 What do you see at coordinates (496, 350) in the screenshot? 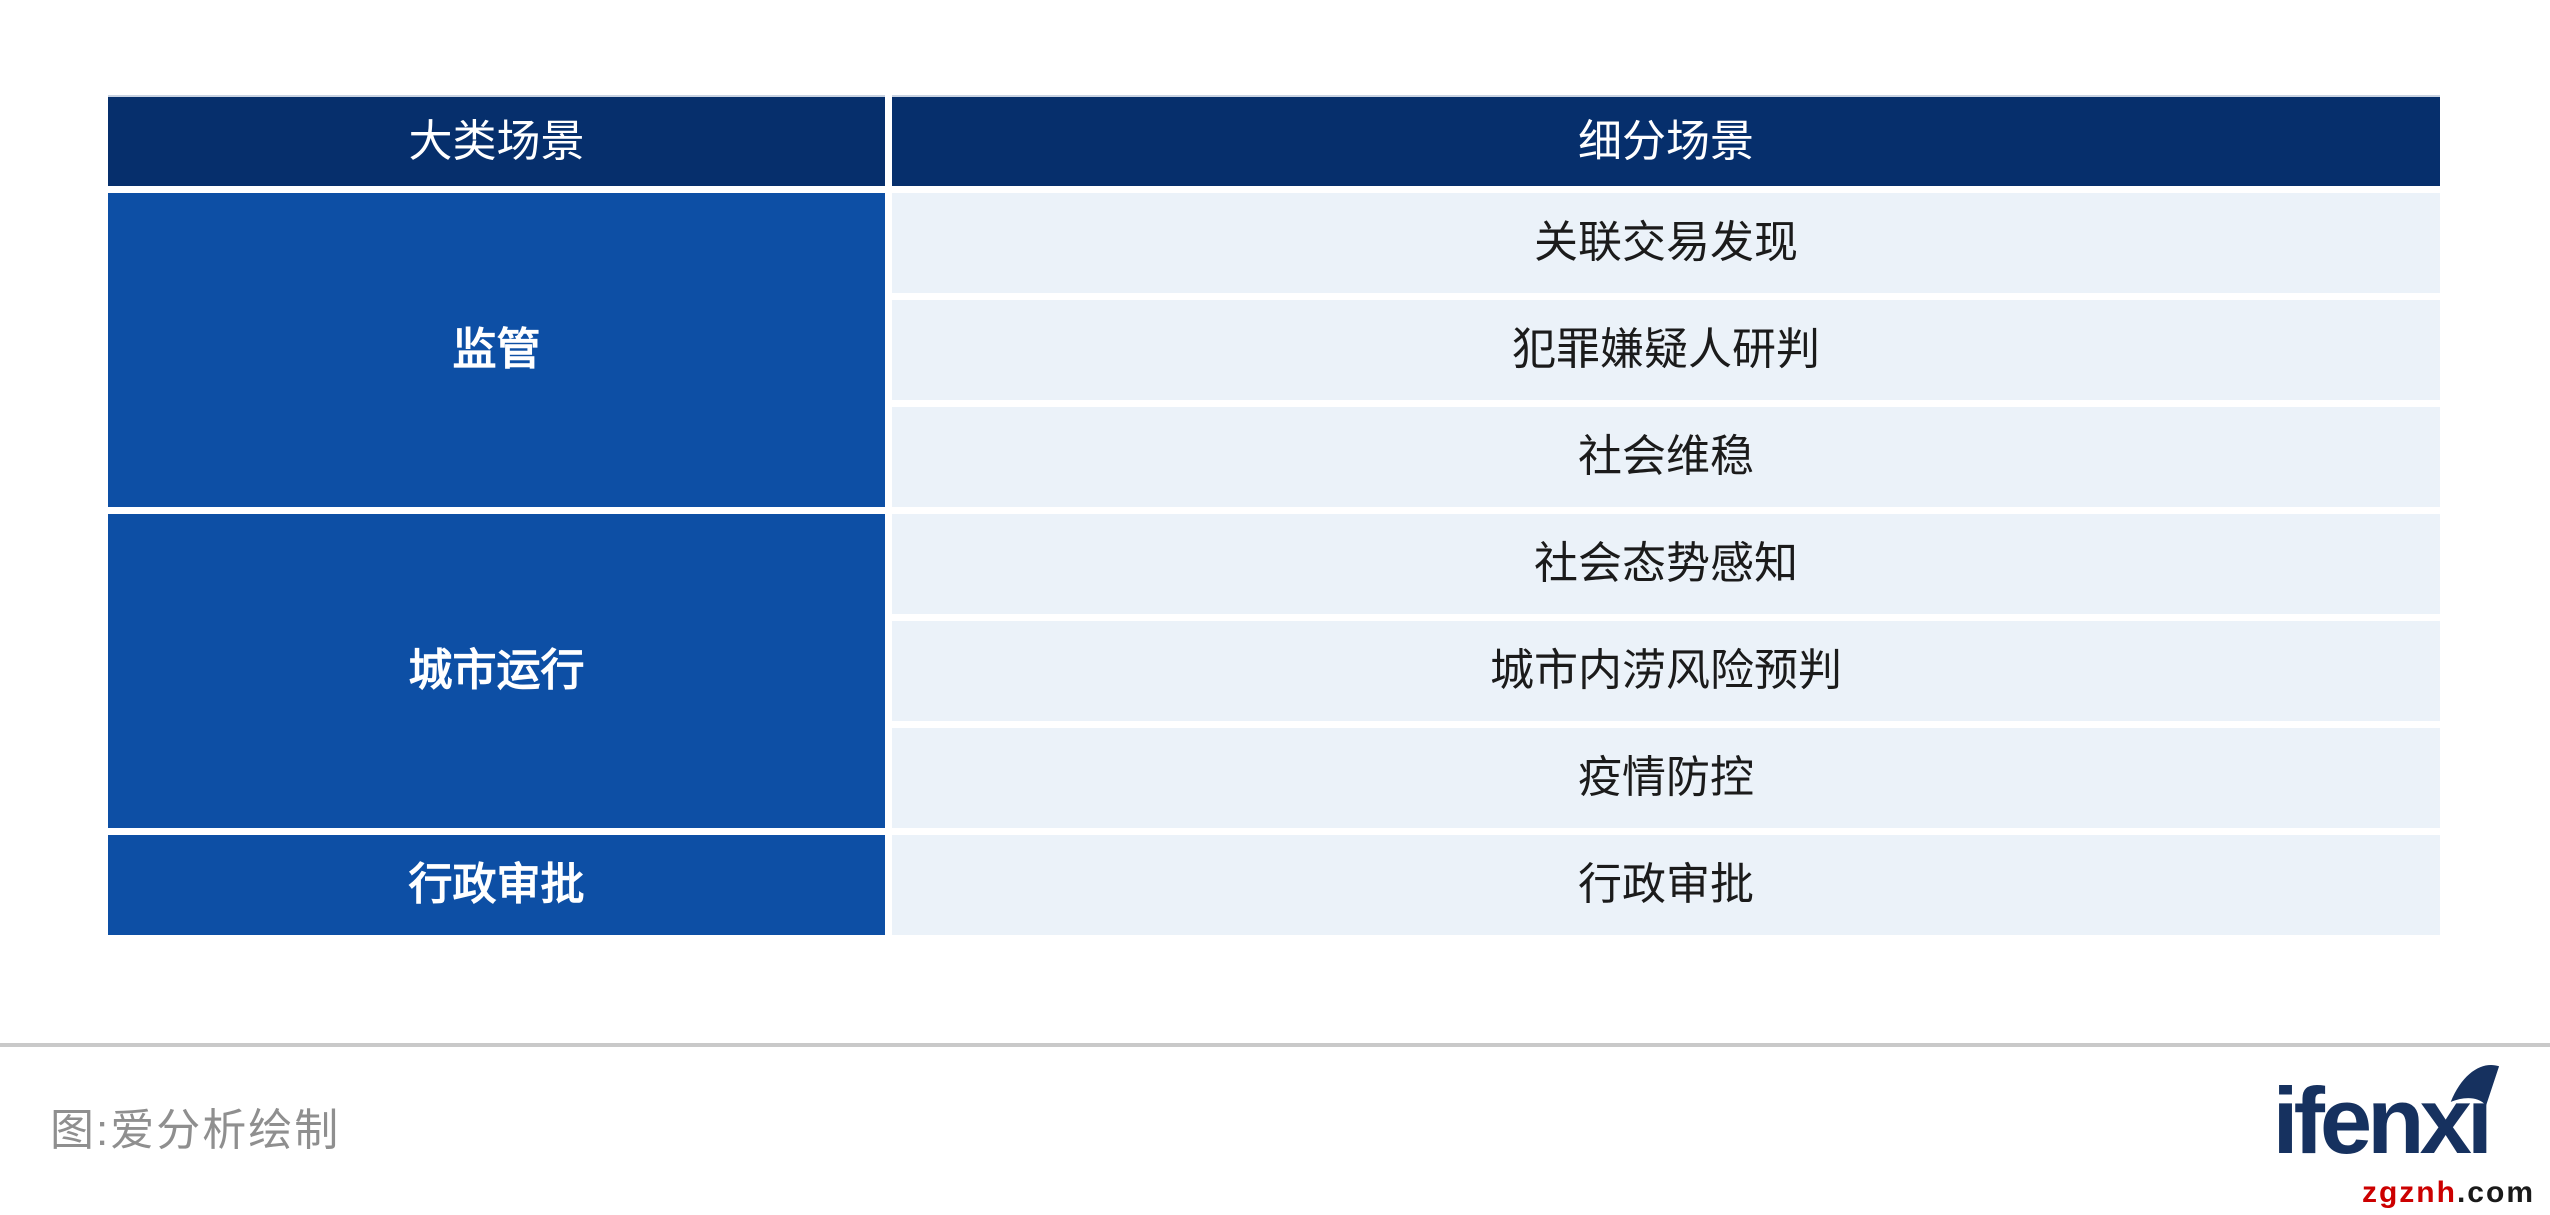
I see `group-cell-regulation: 监管` at bounding box center [496, 350].